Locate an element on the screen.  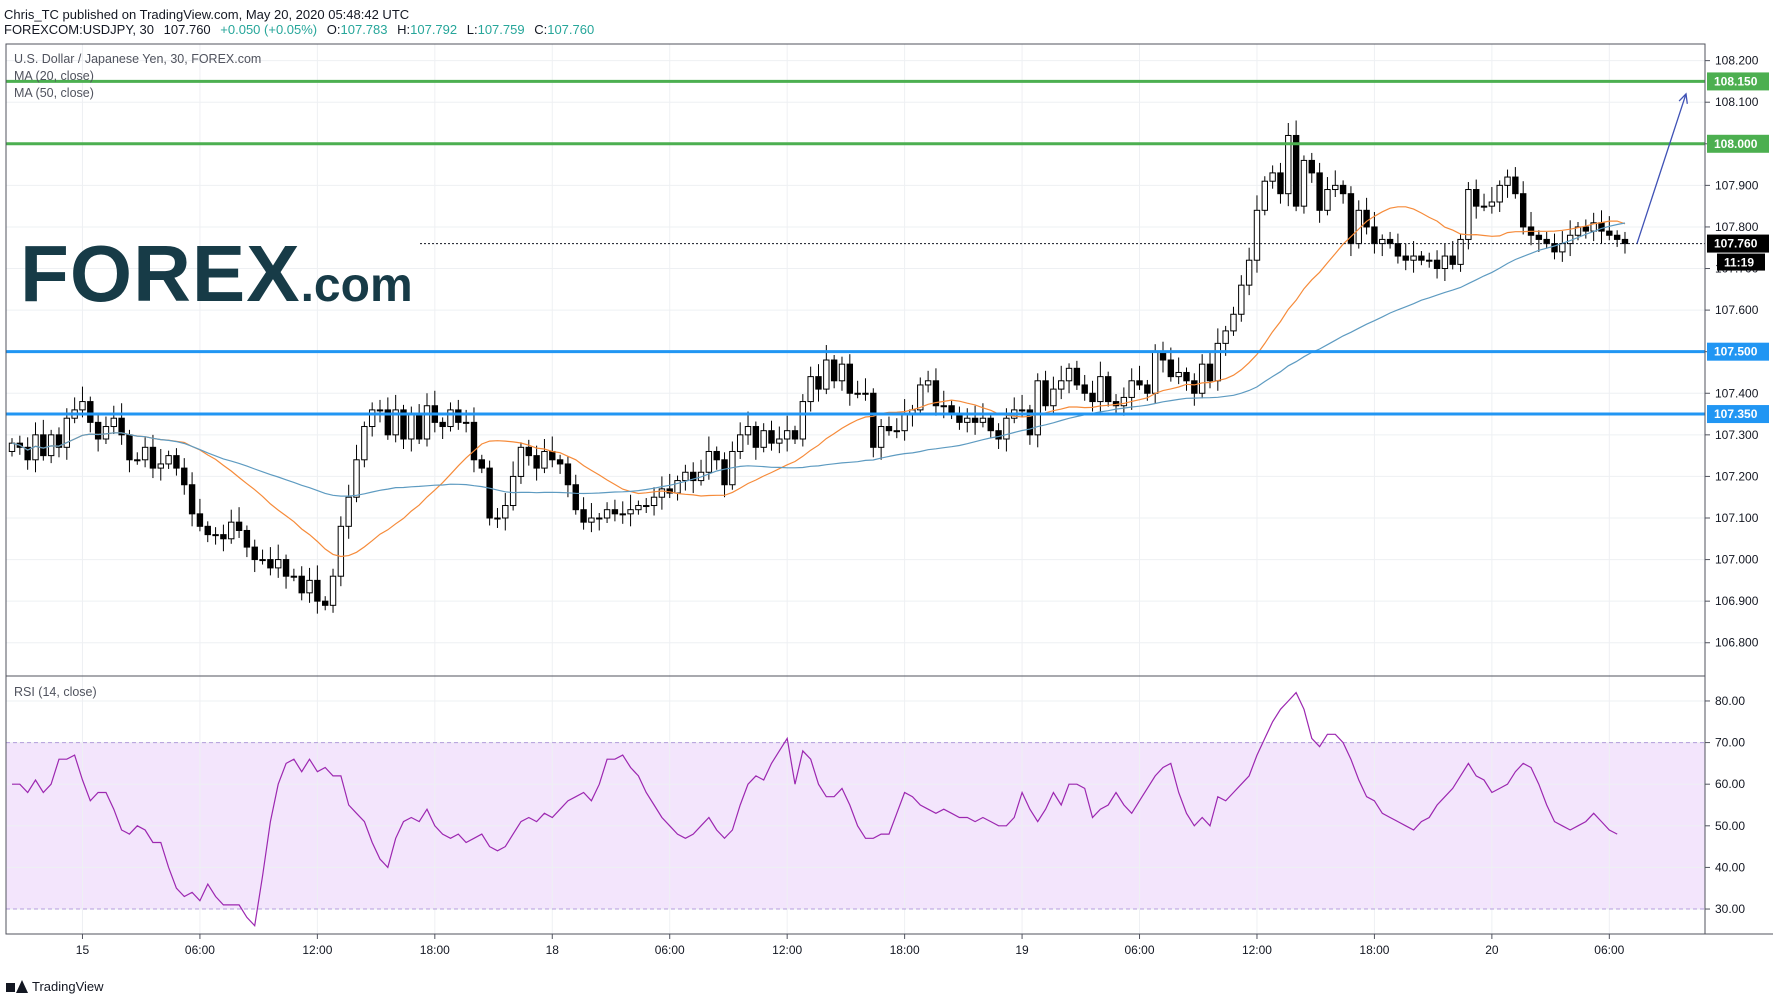
level-tag-label: 108.150 is located at coordinates (1736, 81).